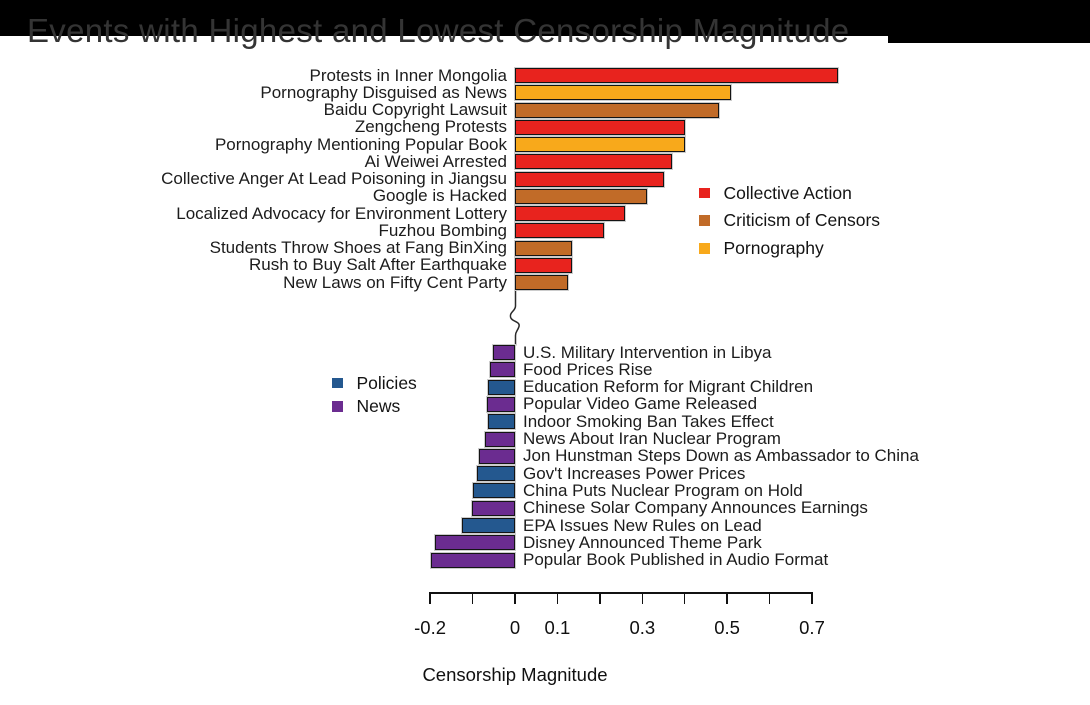  I want to click on axis-tick-label: 0, so click(515, 627).